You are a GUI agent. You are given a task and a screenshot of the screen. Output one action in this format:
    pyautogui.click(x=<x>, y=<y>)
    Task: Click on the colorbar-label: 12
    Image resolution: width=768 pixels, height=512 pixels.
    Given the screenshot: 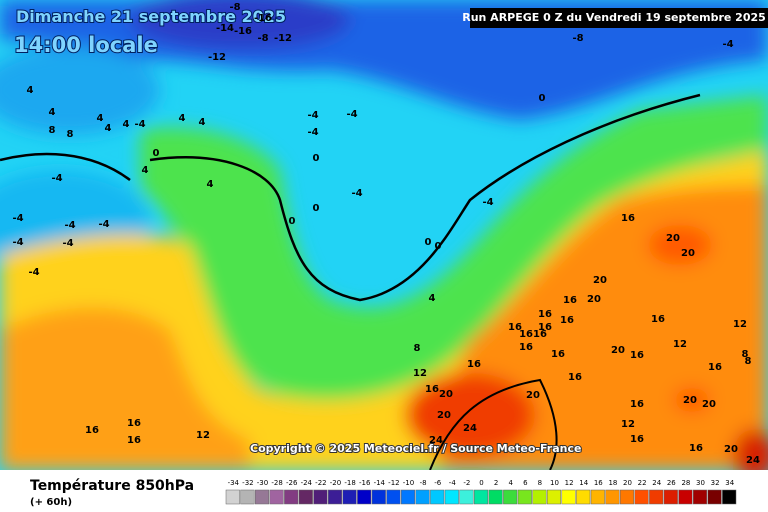 What is the action you would take?
    pyautogui.click(x=569, y=483)
    